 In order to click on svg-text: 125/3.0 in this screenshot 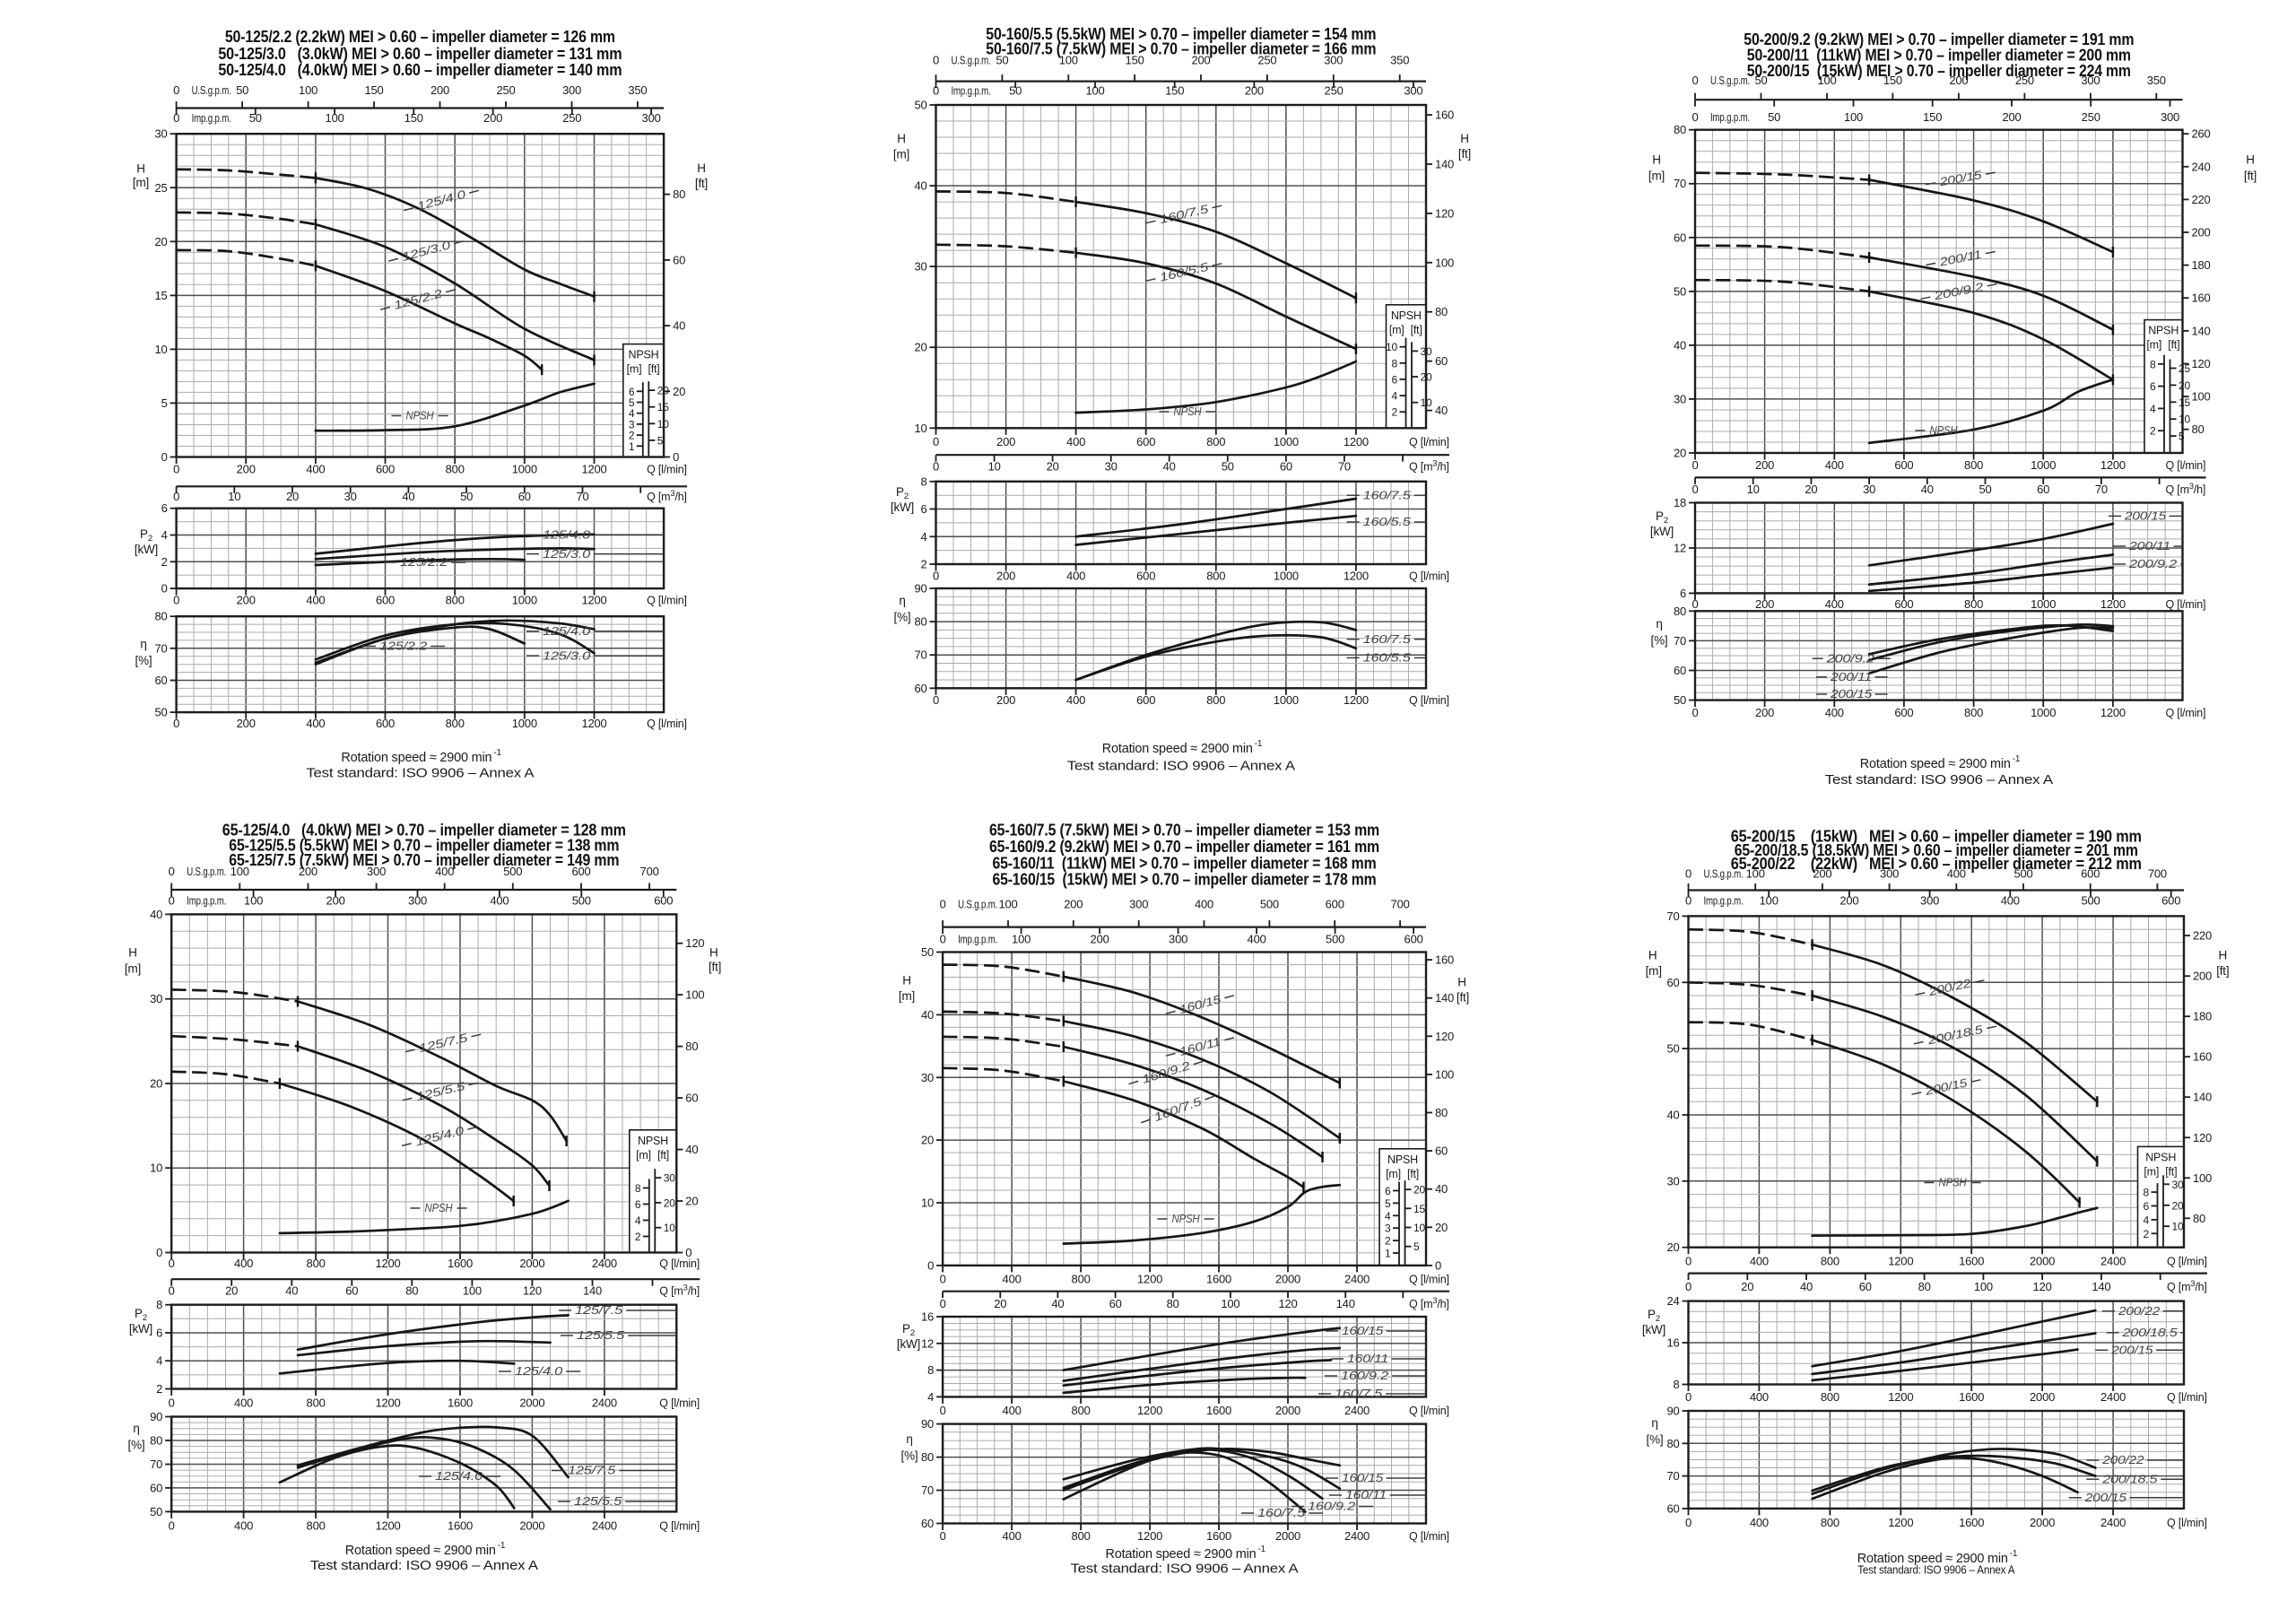, I will do `click(567, 554)`.